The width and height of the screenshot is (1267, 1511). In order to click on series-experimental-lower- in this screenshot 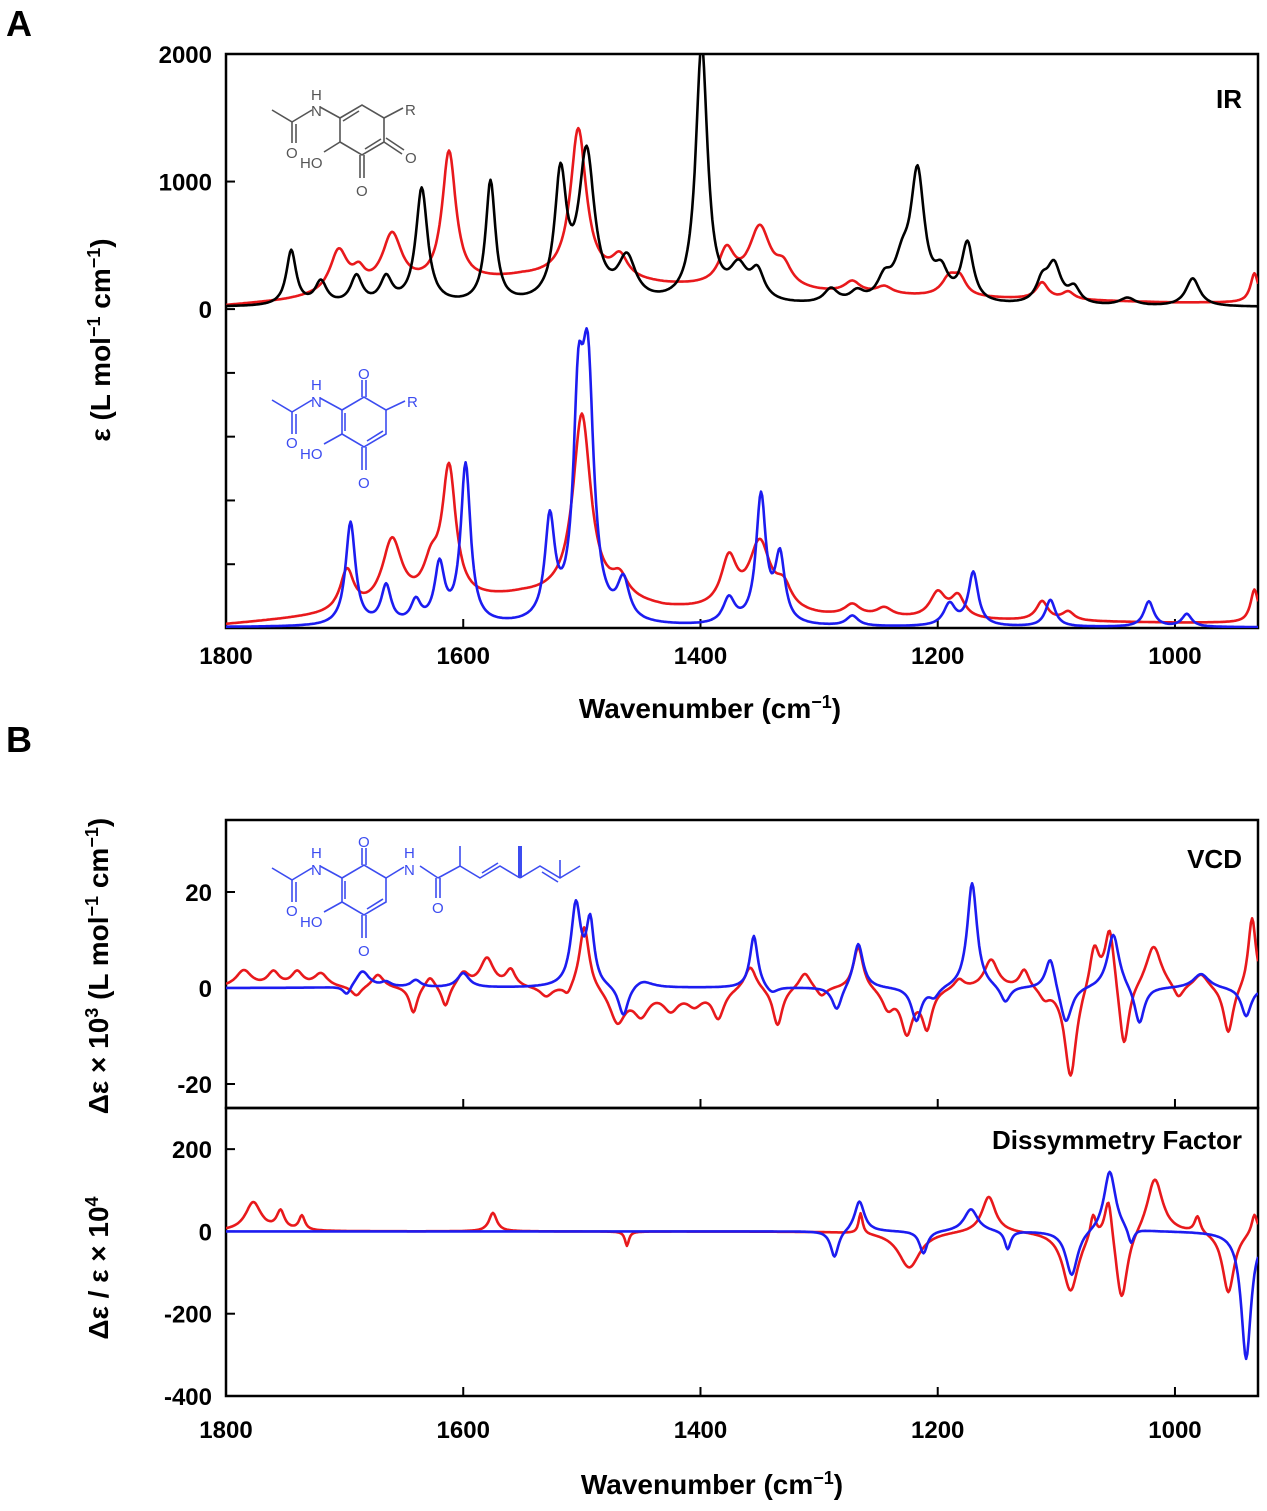, I will do `click(742, 519)`.